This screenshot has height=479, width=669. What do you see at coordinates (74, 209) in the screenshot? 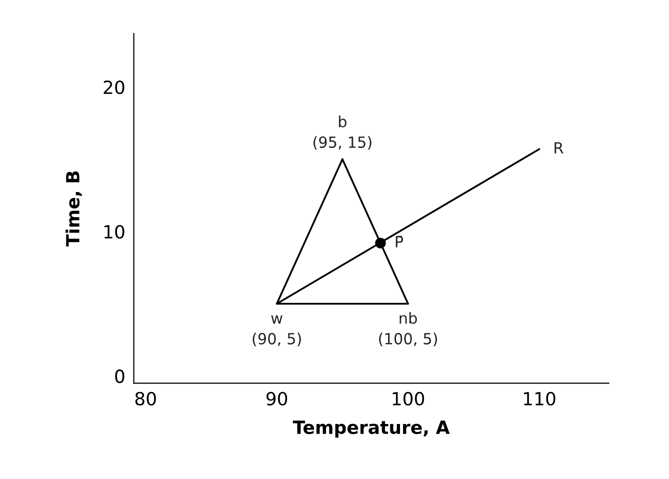
I see `y-axis-title: Time, B` at bounding box center [74, 209].